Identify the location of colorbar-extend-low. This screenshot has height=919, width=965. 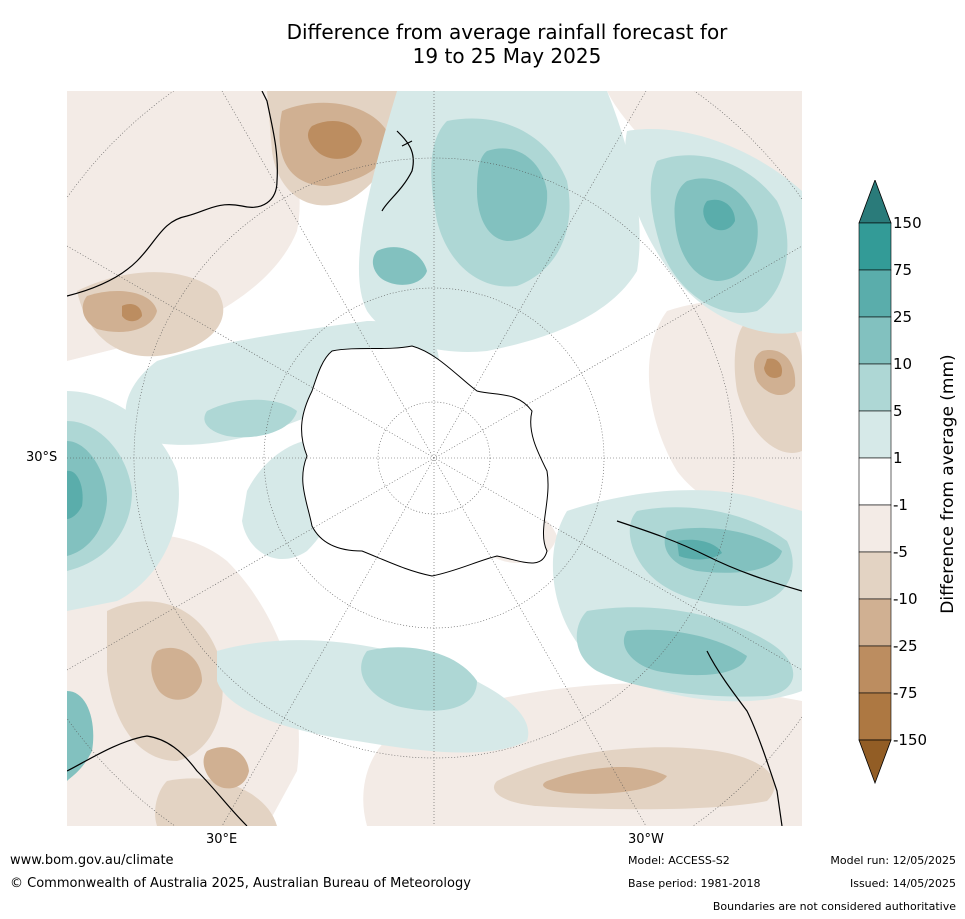
(875, 762).